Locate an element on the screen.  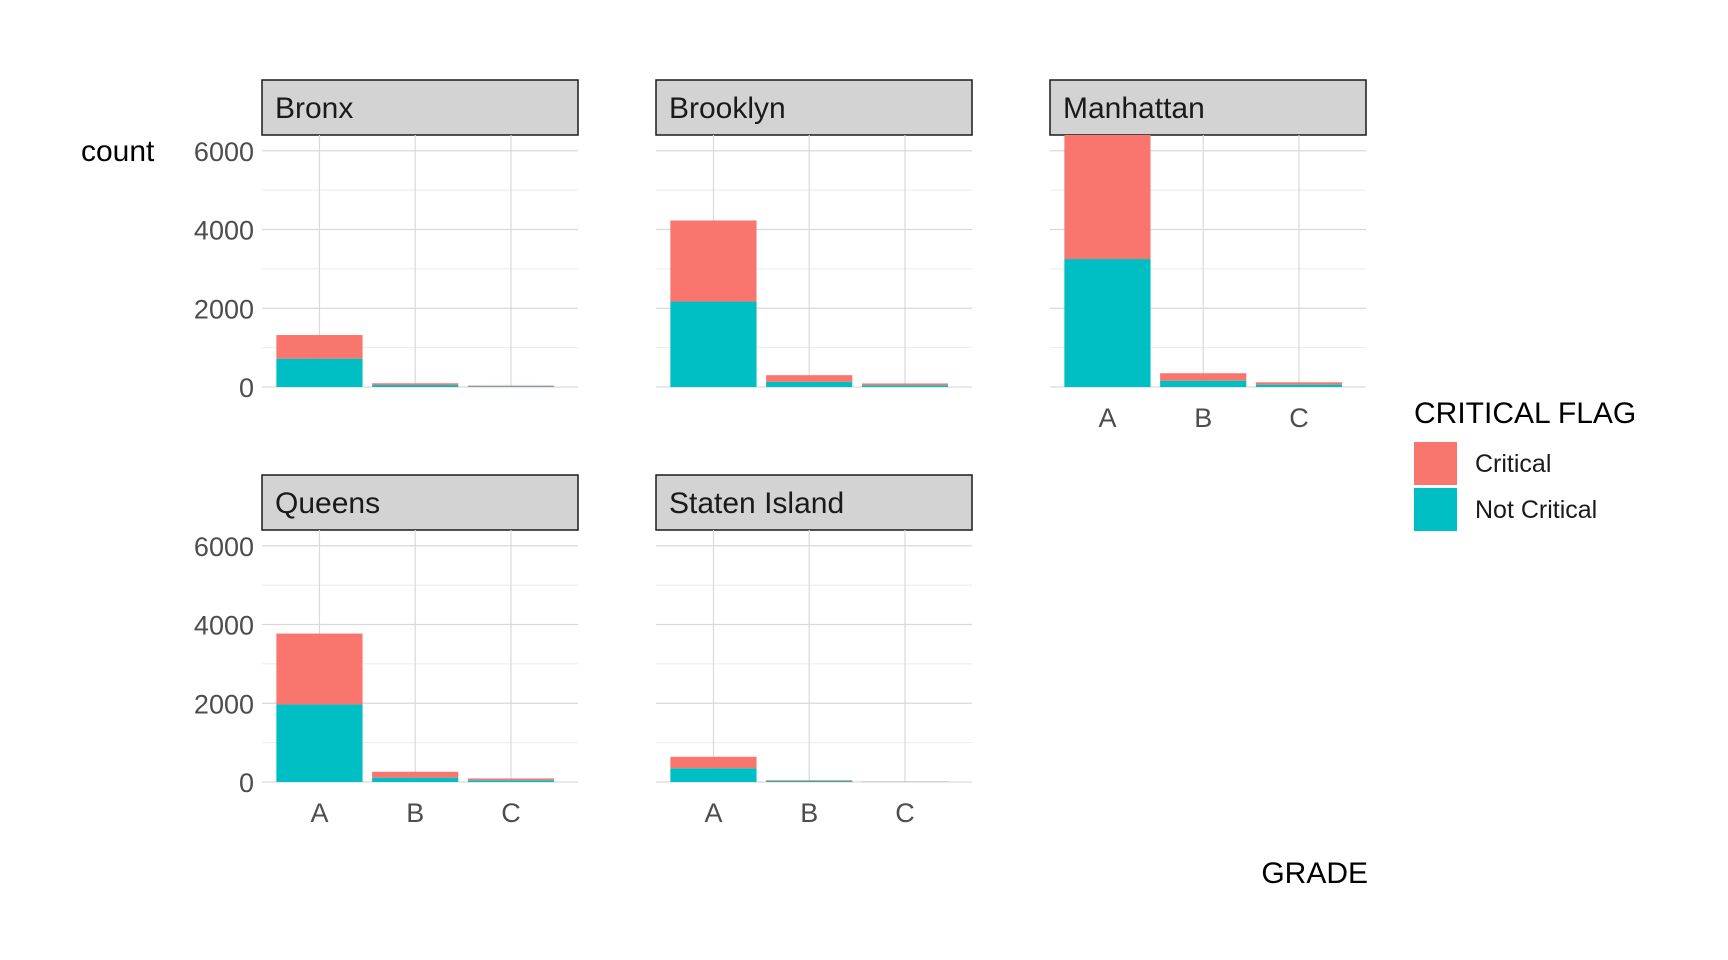
bar-staten-island-b-critical is located at coordinates (809, 781).